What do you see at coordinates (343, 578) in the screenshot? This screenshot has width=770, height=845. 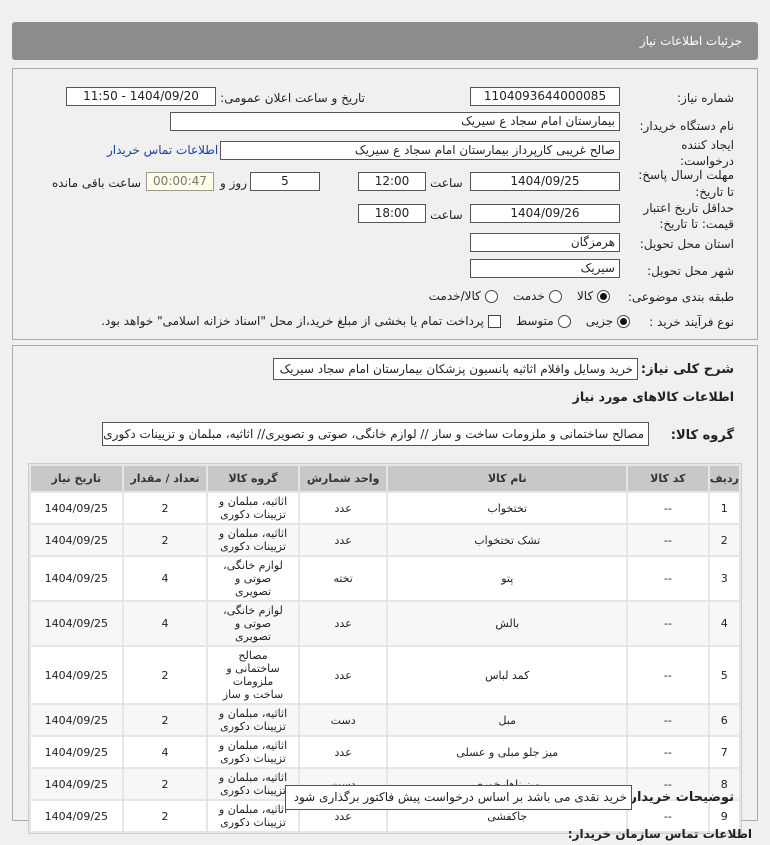 I see `table-cell: تخته` at bounding box center [343, 578].